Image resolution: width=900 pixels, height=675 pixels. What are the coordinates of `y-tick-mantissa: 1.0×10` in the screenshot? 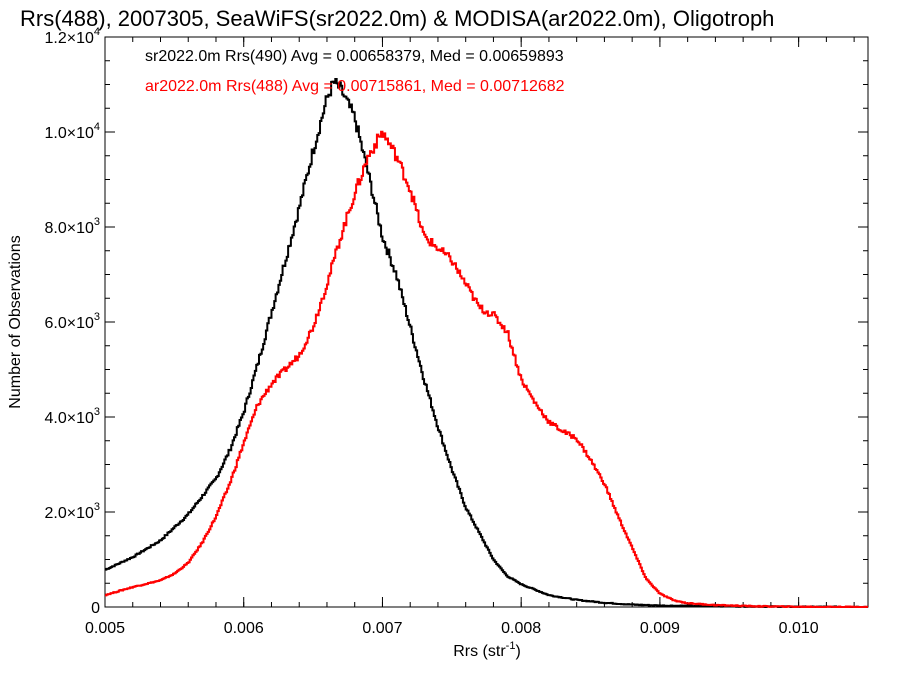 It's located at (68, 133).